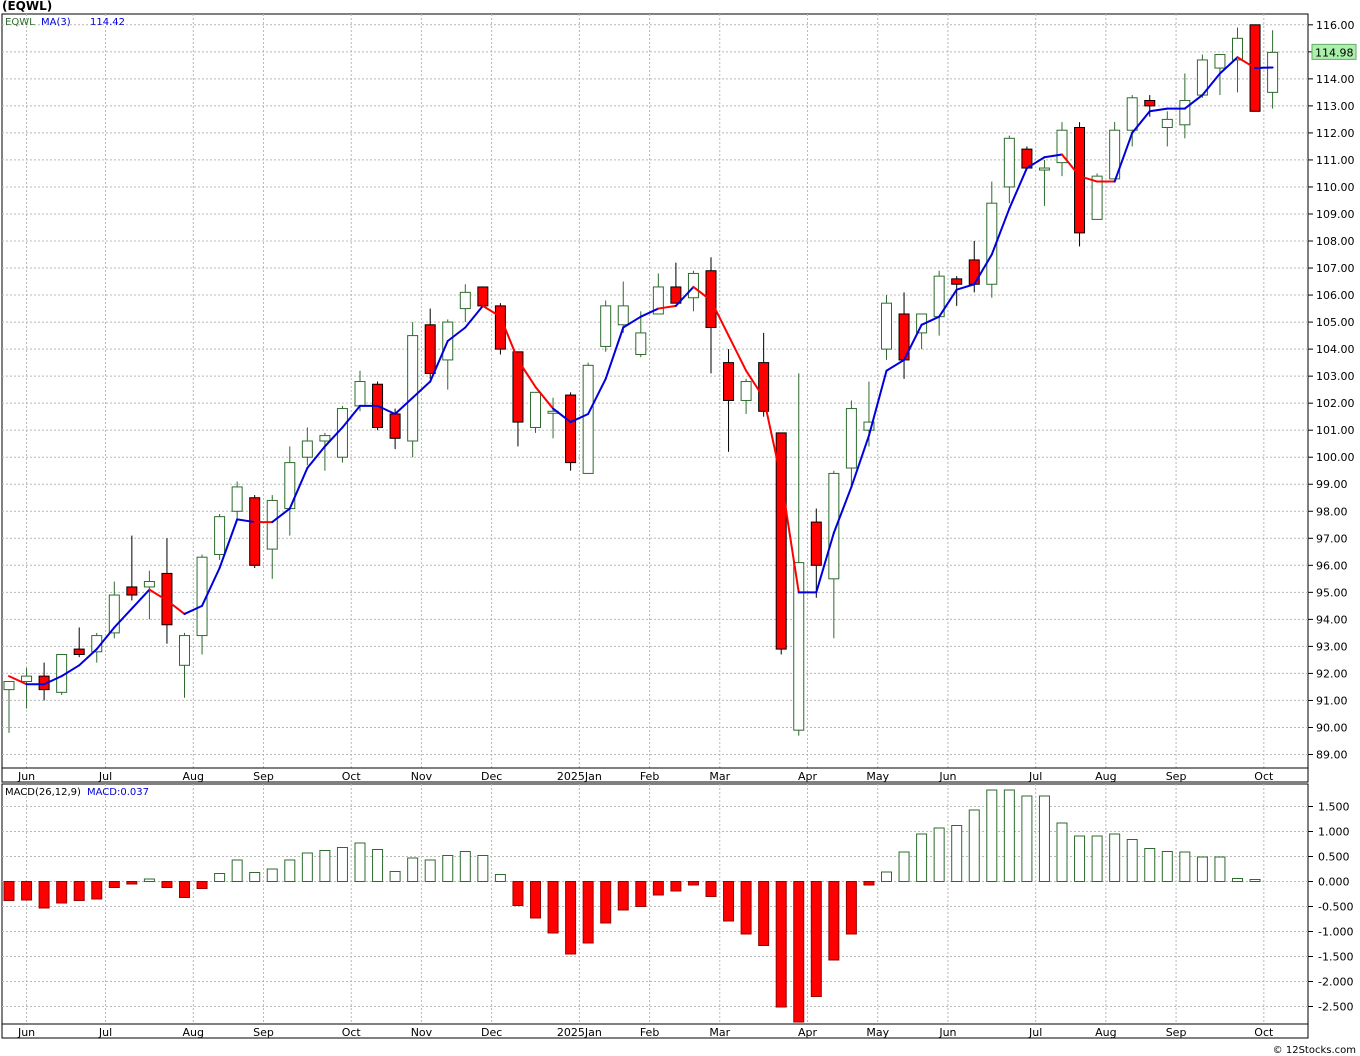 Image resolution: width=1360 pixels, height=1056 pixels. I want to click on price-tick-label: 103.00, so click(1335, 376).